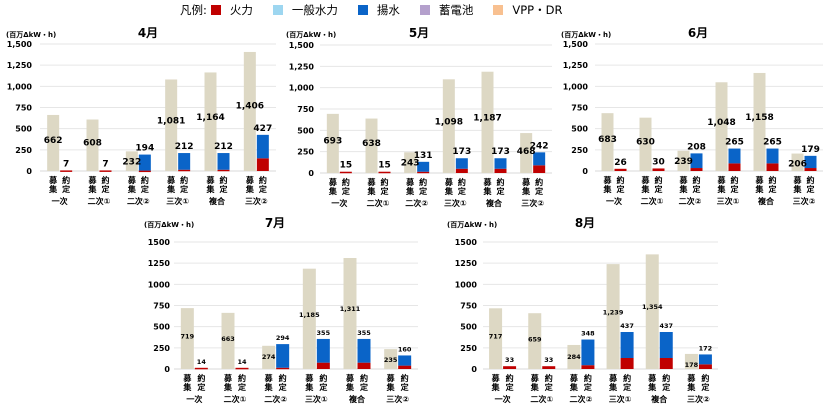 Image resolution: width=825 pixels, height=405 pixels. Describe the element at coordinates (607, 140) in the screenshot. I see `data-label-recruit: 683` at that location.